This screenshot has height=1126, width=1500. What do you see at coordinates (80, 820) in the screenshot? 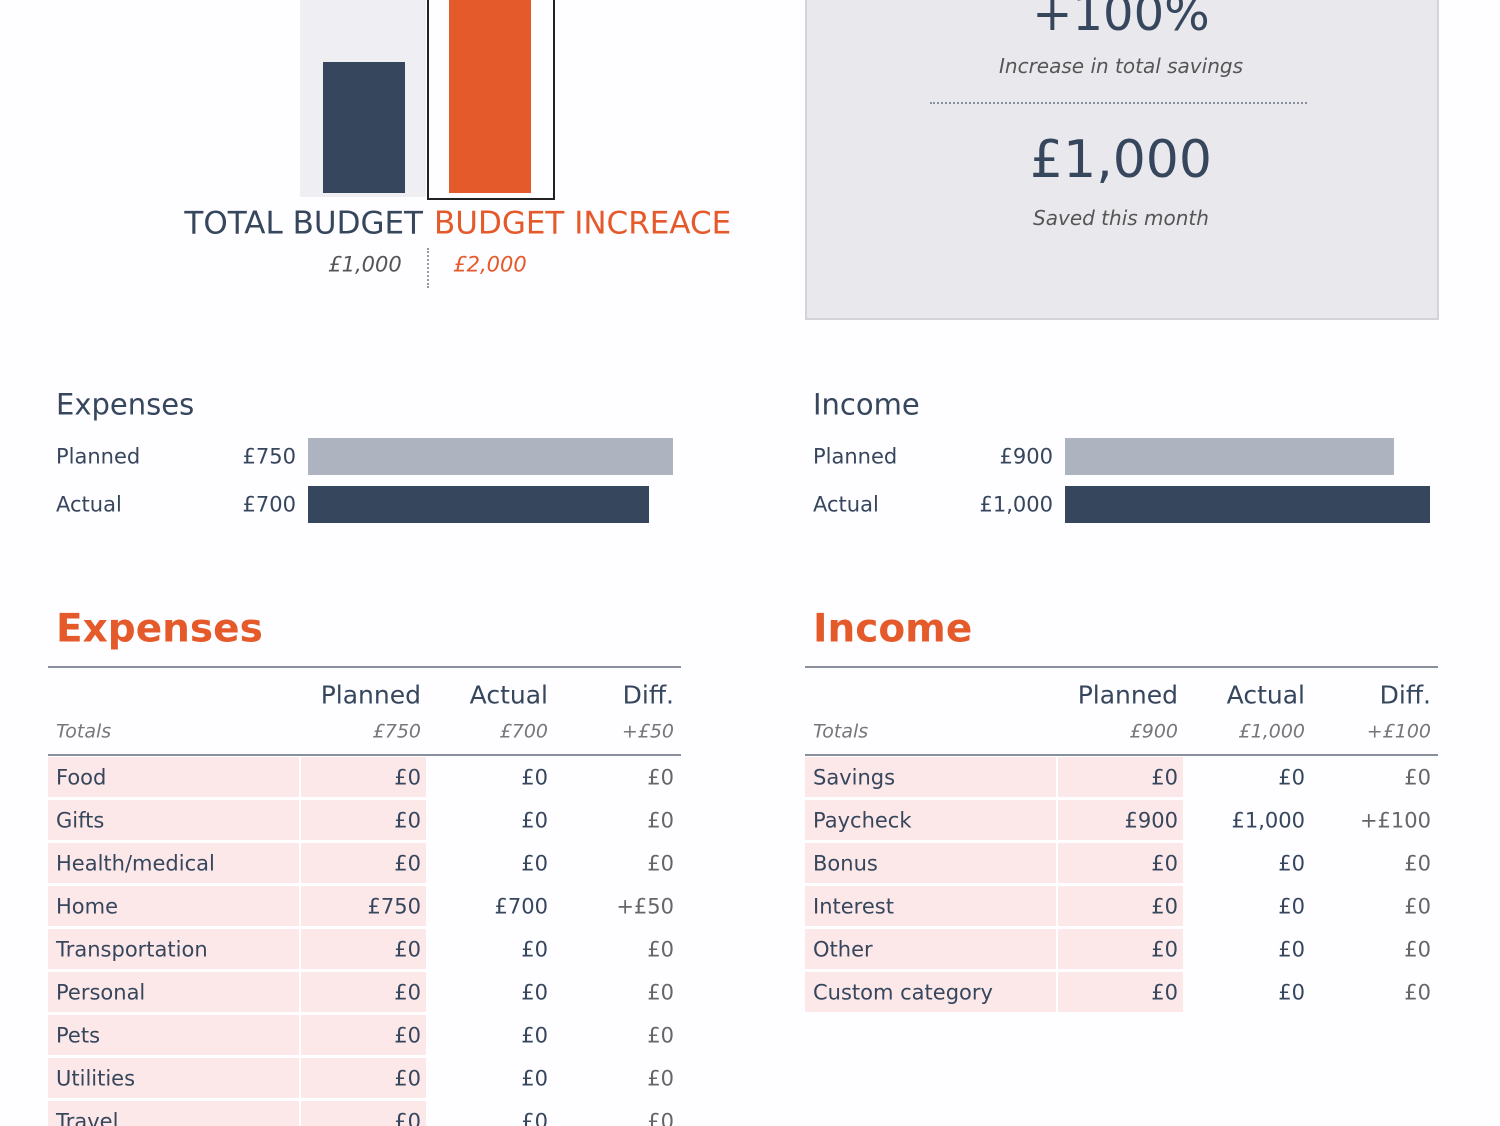
I see `row-label: Gifts` at bounding box center [80, 820].